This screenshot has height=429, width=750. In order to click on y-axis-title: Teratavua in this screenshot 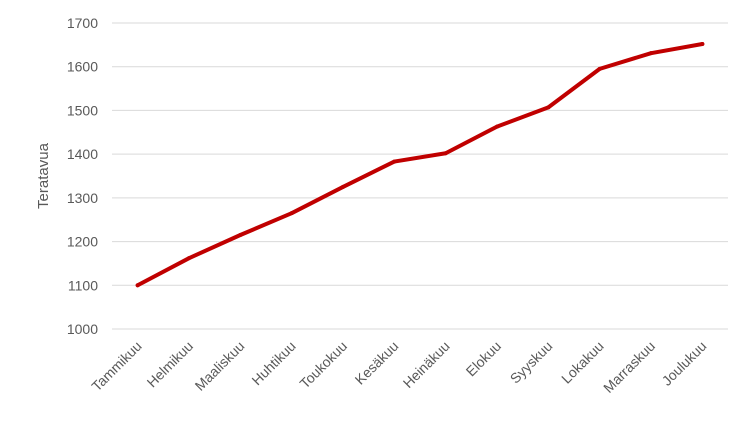, I will do `click(43, 175)`.